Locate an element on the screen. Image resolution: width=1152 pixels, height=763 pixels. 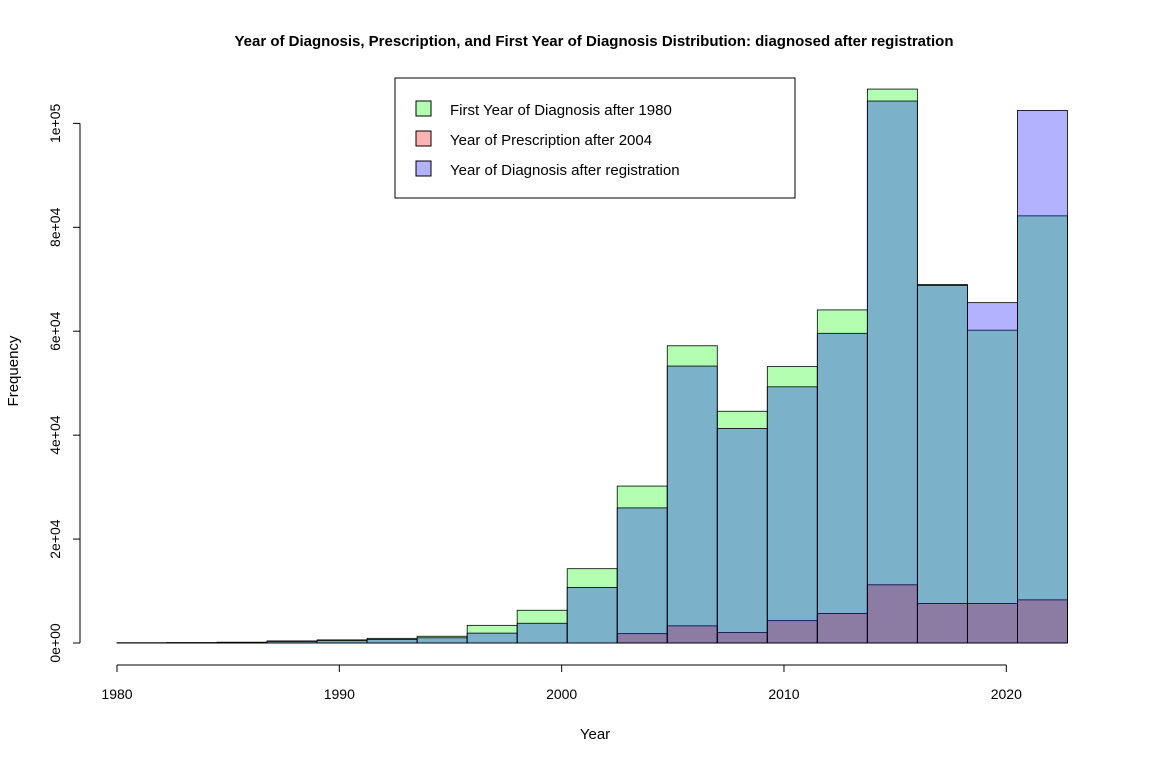
bar-series3-bin4 is located at coordinates (292, 642).